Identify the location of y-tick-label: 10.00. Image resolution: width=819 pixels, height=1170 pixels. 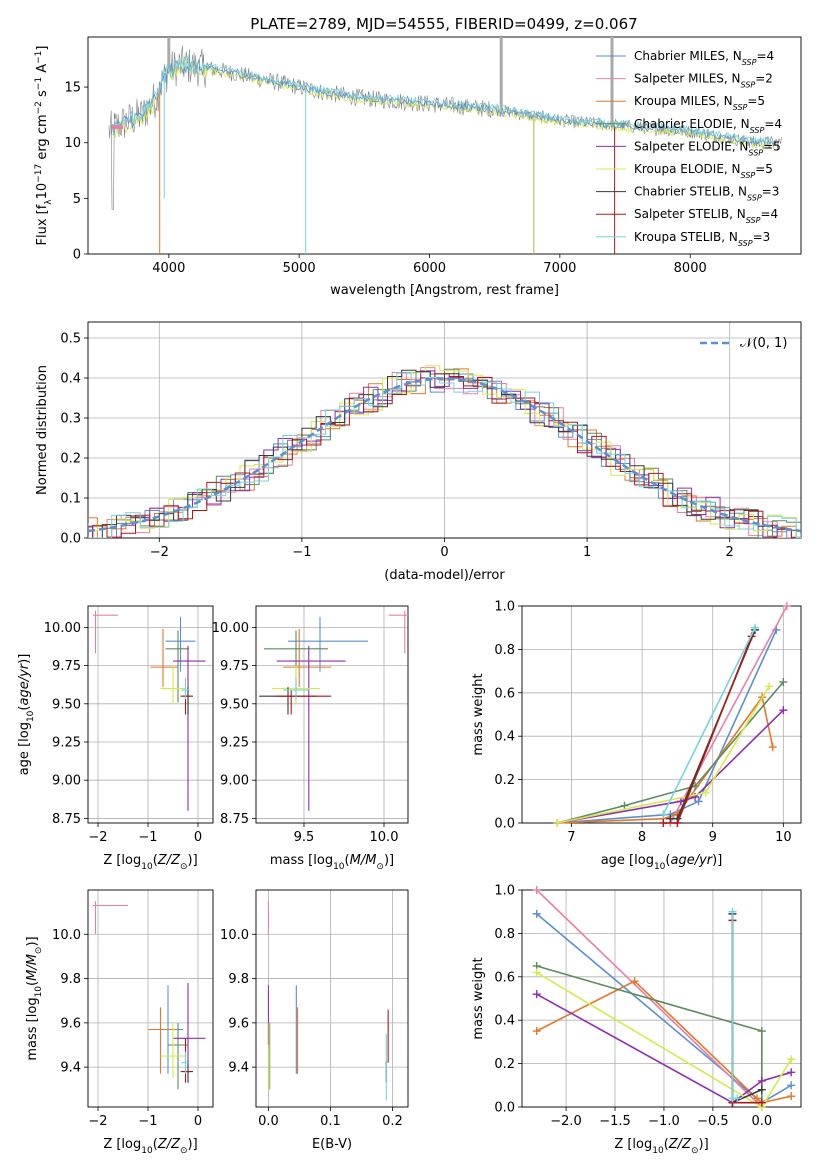
(62, 628).